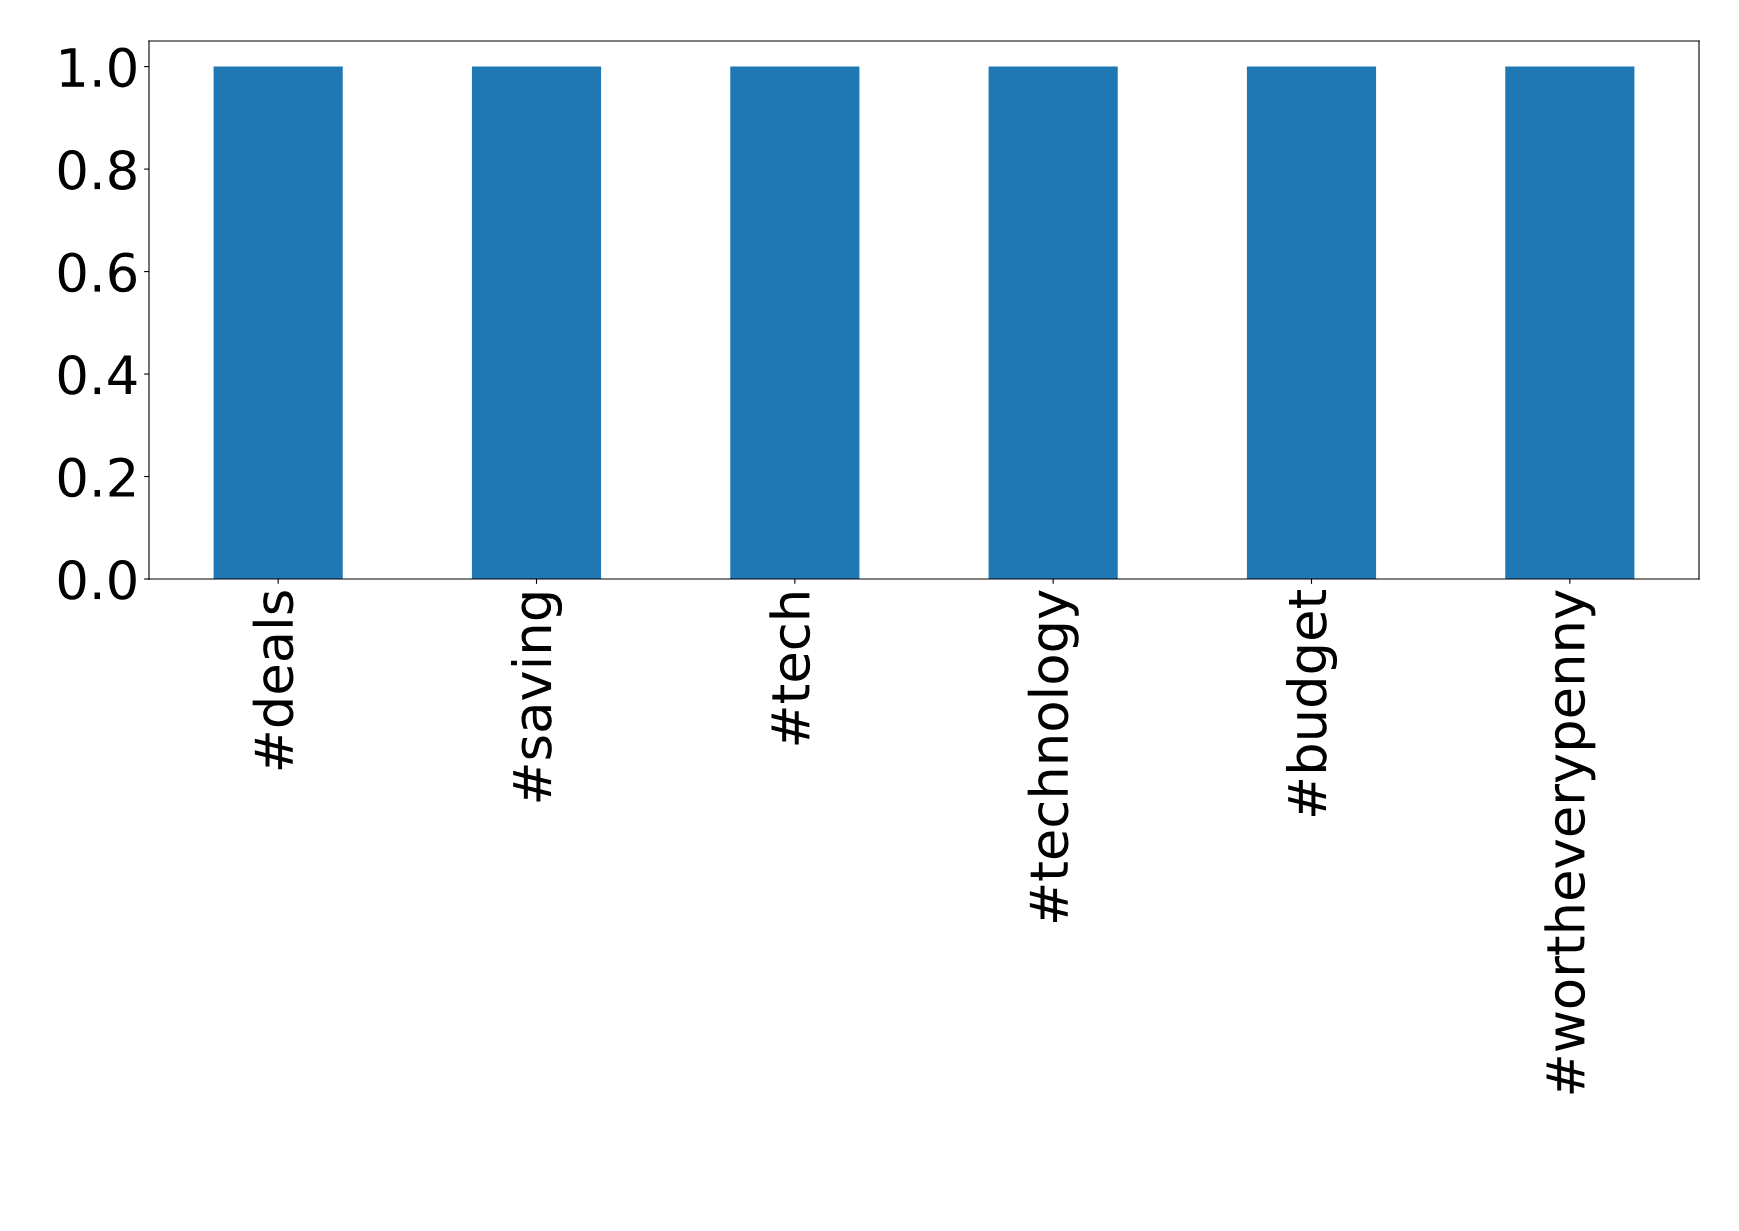  What do you see at coordinates (98, 67) in the screenshot?
I see `y-tick-label: 1.0` at bounding box center [98, 67].